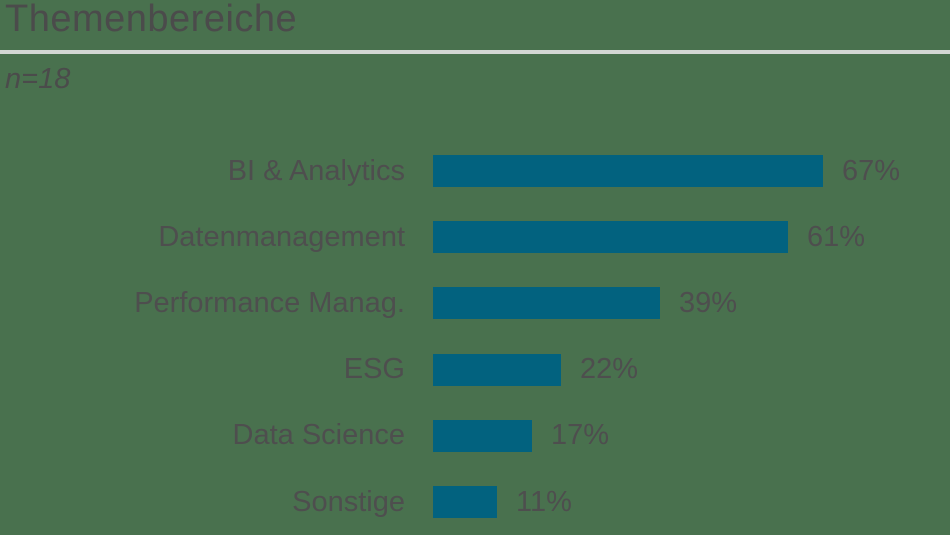  What do you see at coordinates (544, 501) in the screenshot?
I see `value-label: 11%` at bounding box center [544, 501].